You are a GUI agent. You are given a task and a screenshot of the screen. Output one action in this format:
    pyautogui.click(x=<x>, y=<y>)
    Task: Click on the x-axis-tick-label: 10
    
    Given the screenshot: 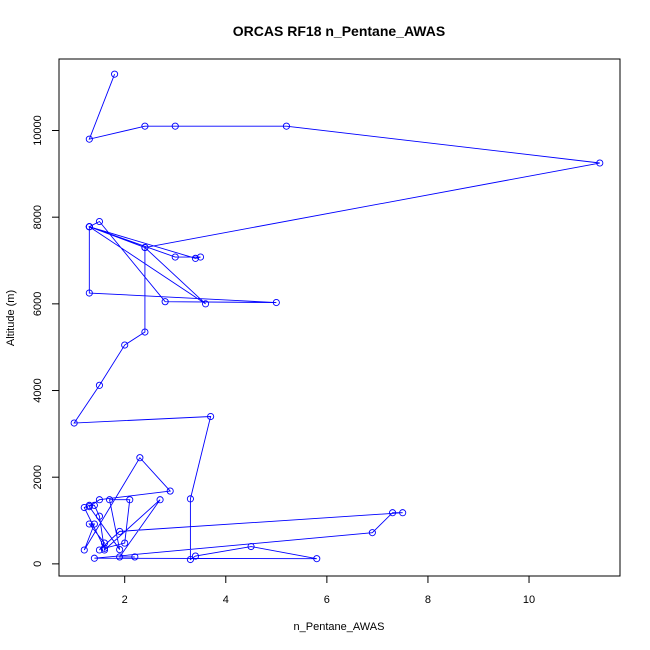 What is the action you would take?
    pyautogui.click(x=529, y=600)
    